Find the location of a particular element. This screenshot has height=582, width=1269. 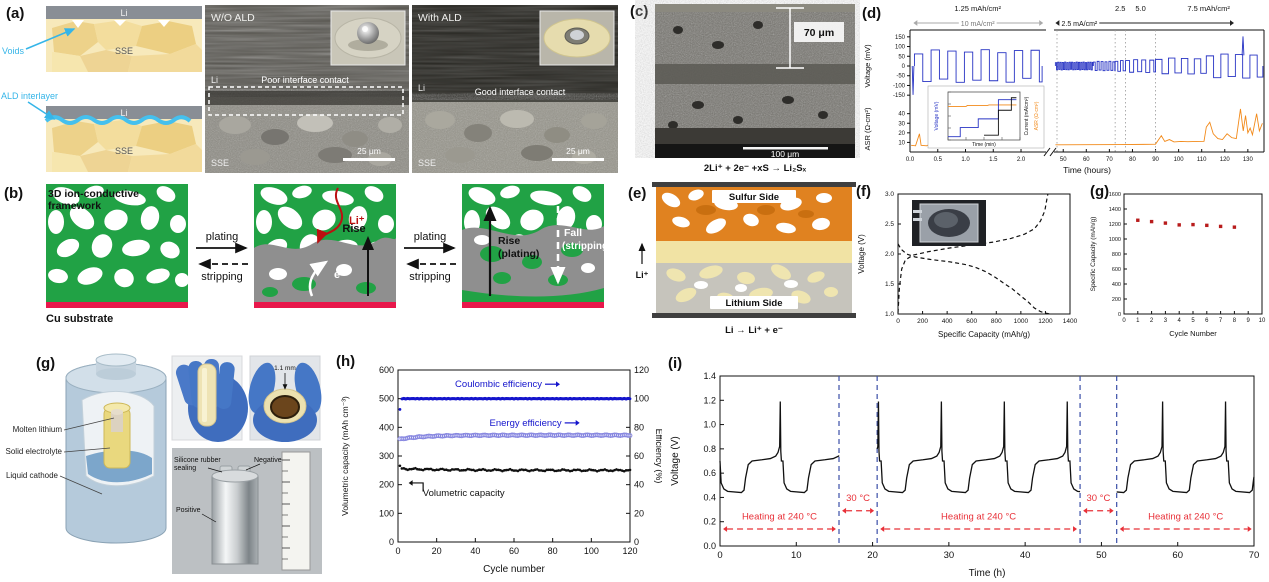

svg-text: Voltage (mV) is located at coordinates (867, 66).